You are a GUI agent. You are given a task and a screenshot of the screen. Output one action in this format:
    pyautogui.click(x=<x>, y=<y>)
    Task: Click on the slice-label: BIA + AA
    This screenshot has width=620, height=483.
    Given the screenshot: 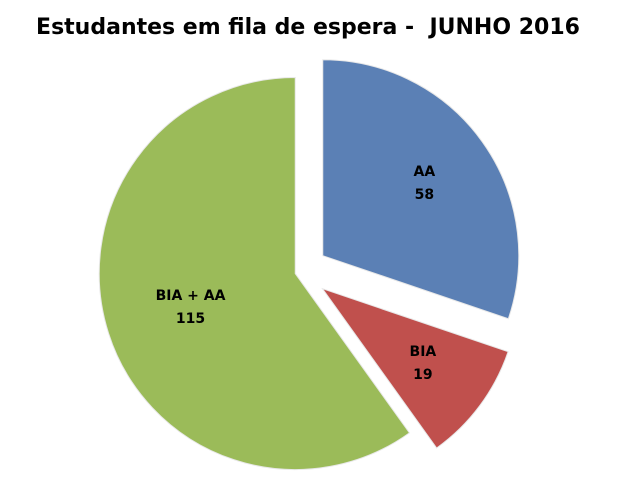 What is the action you would take?
    pyautogui.click(x=191, y=296)
    